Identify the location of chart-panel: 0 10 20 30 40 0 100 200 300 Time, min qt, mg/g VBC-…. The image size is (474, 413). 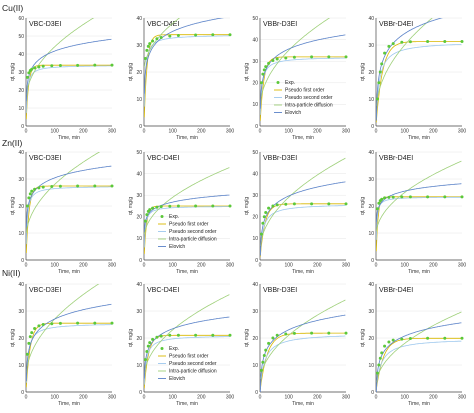
(63, 212).